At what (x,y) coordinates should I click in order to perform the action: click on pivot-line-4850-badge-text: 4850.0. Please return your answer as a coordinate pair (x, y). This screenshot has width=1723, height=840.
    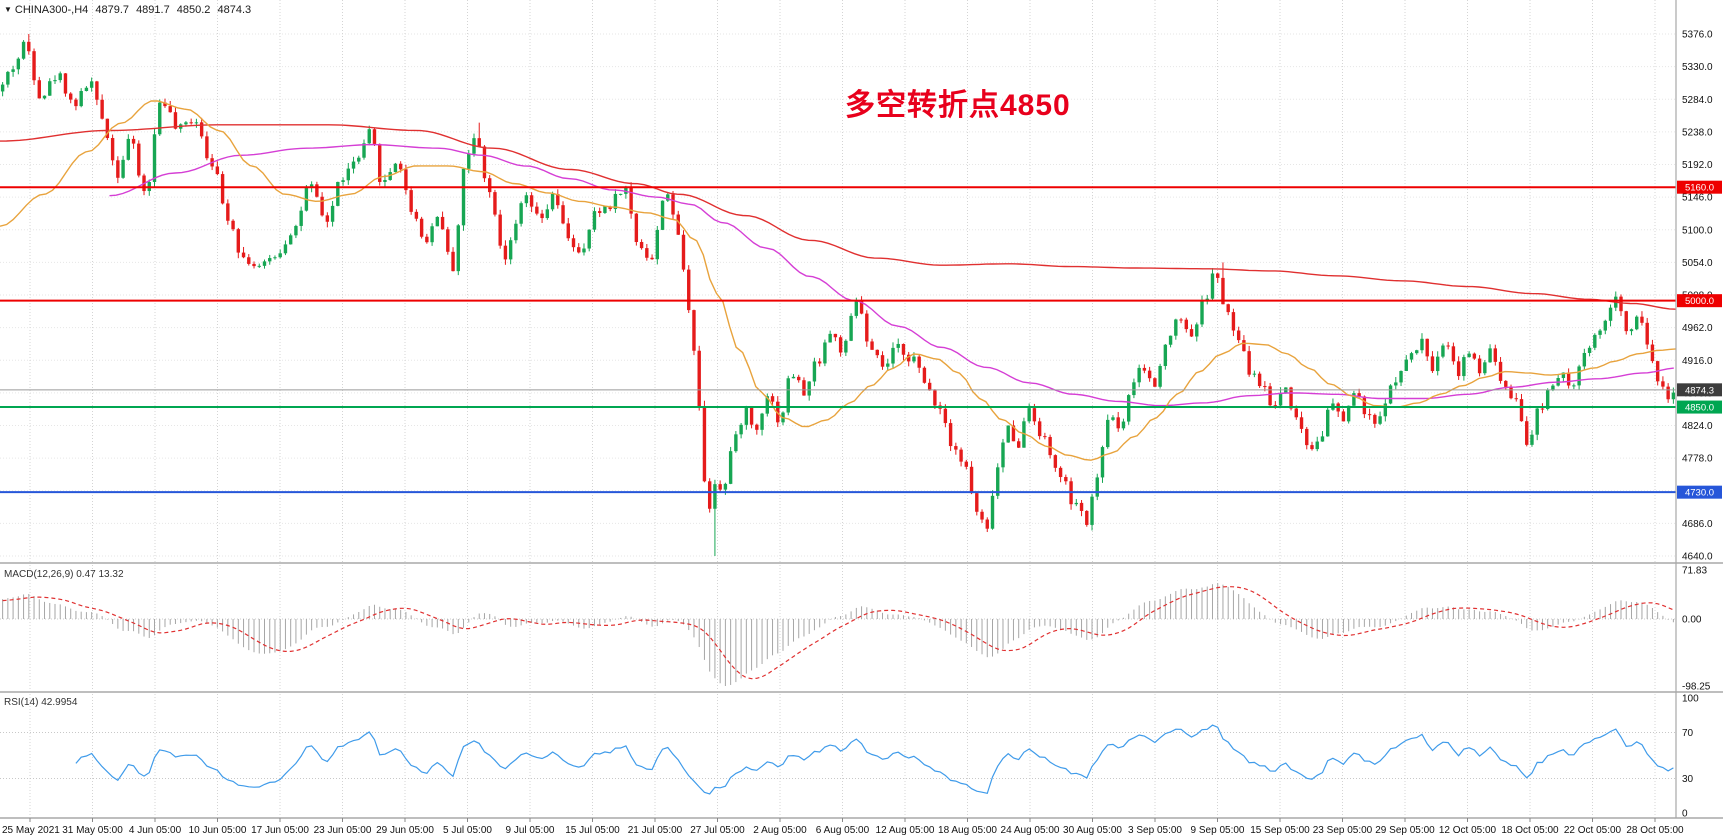
    Looking at the image, I should click on (1699, 408).